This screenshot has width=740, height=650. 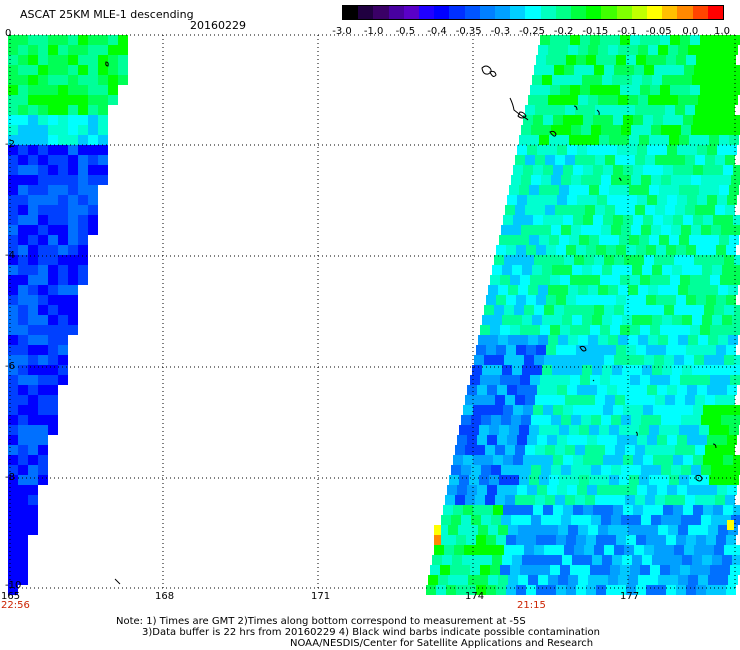 I want to click on colorbar-label: -0.25, so click(x=532, y=31).